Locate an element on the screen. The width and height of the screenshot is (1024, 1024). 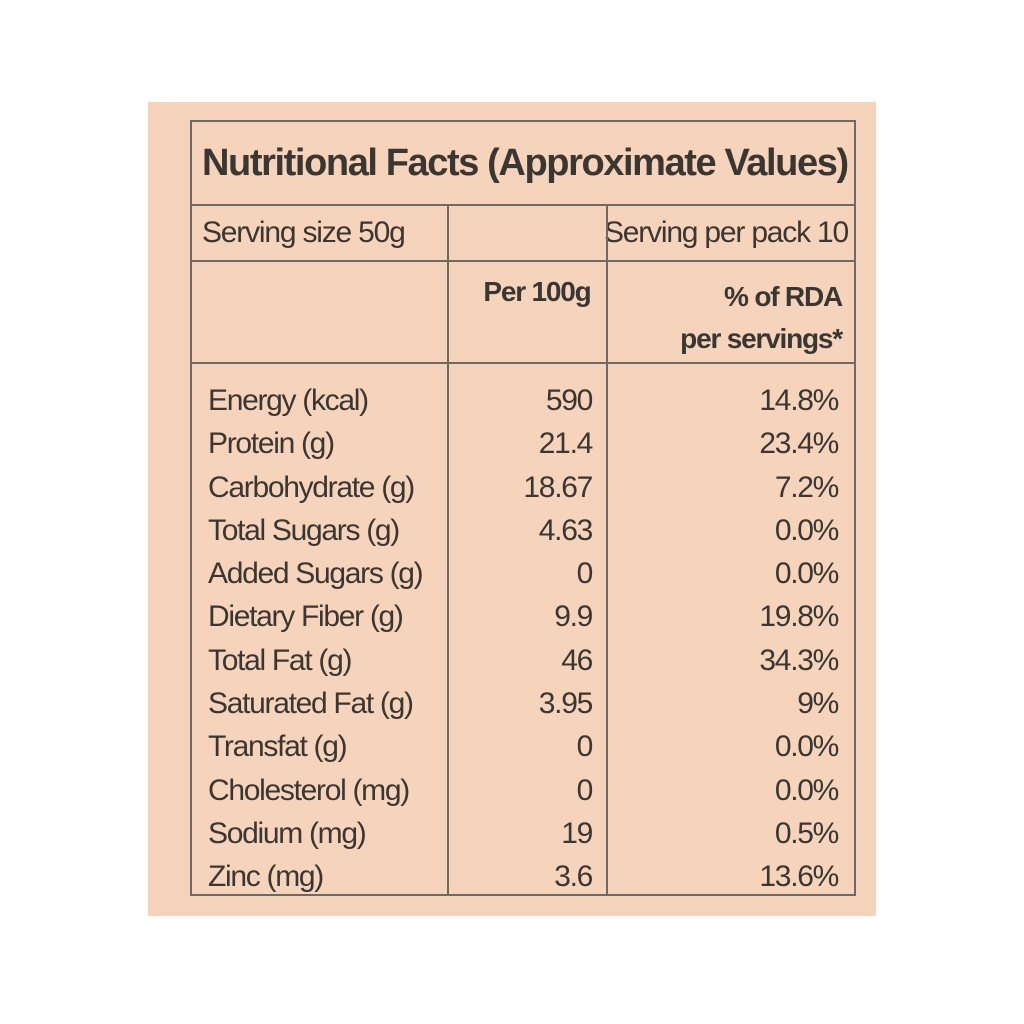
nutrient-name: Sodium (mg) is located at coordinates (287, 833).